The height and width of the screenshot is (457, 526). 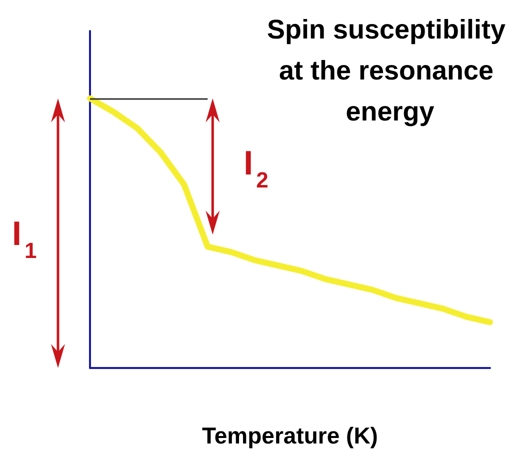 What do you see at coordinates (24, 239) in the screenshot?
I see `text: I$_{1}$` at bounding box center [24, 239].